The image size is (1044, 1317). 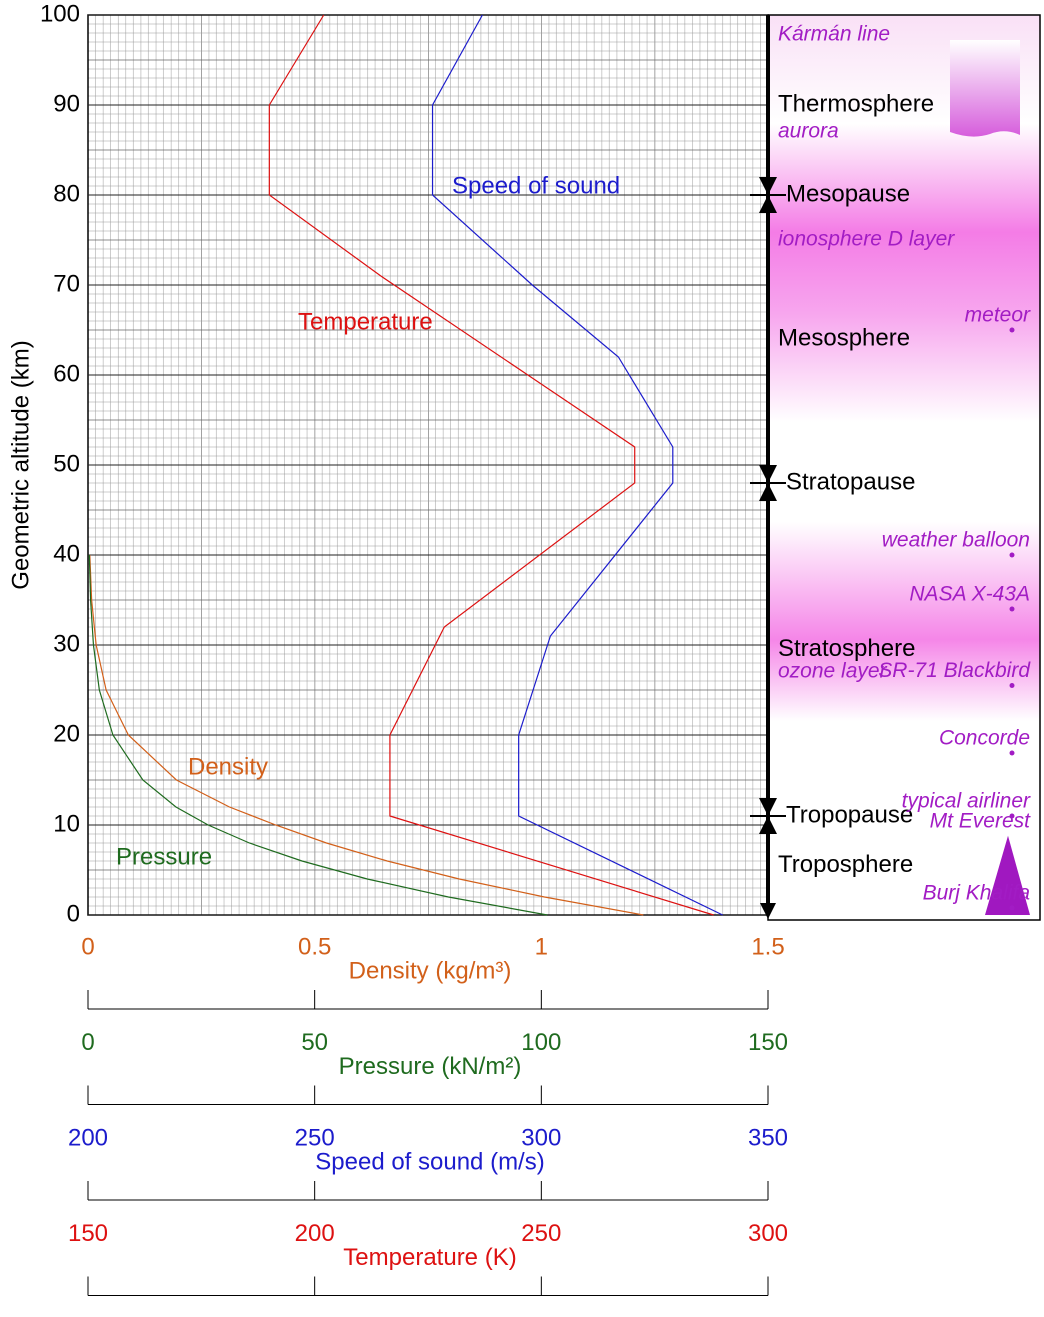 I want to click on x-tick-label: 1, so click(x=541, y=946).